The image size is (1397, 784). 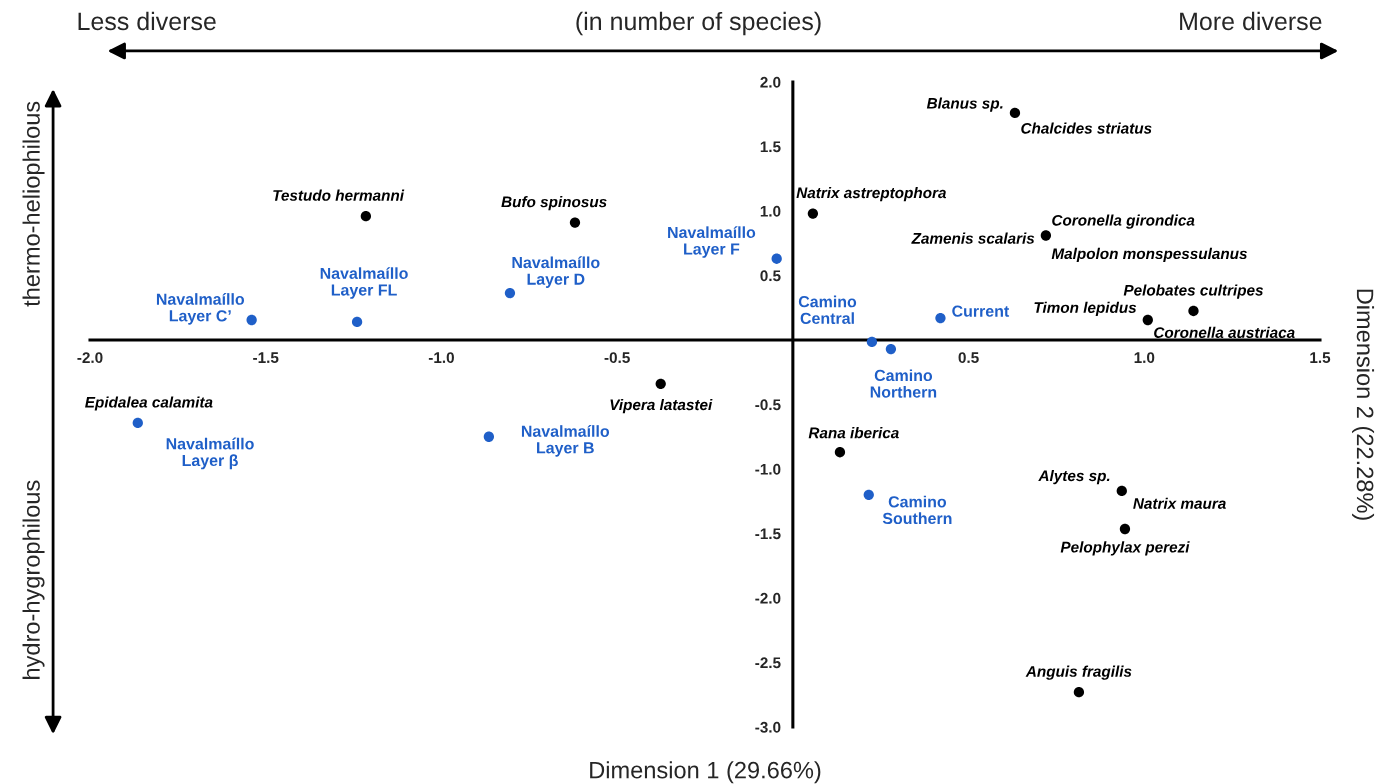 What do you see at coordinates (441, 358) in the screenshot?
I see `x-tick-label: -1.0` at bounding box center [441, 358].